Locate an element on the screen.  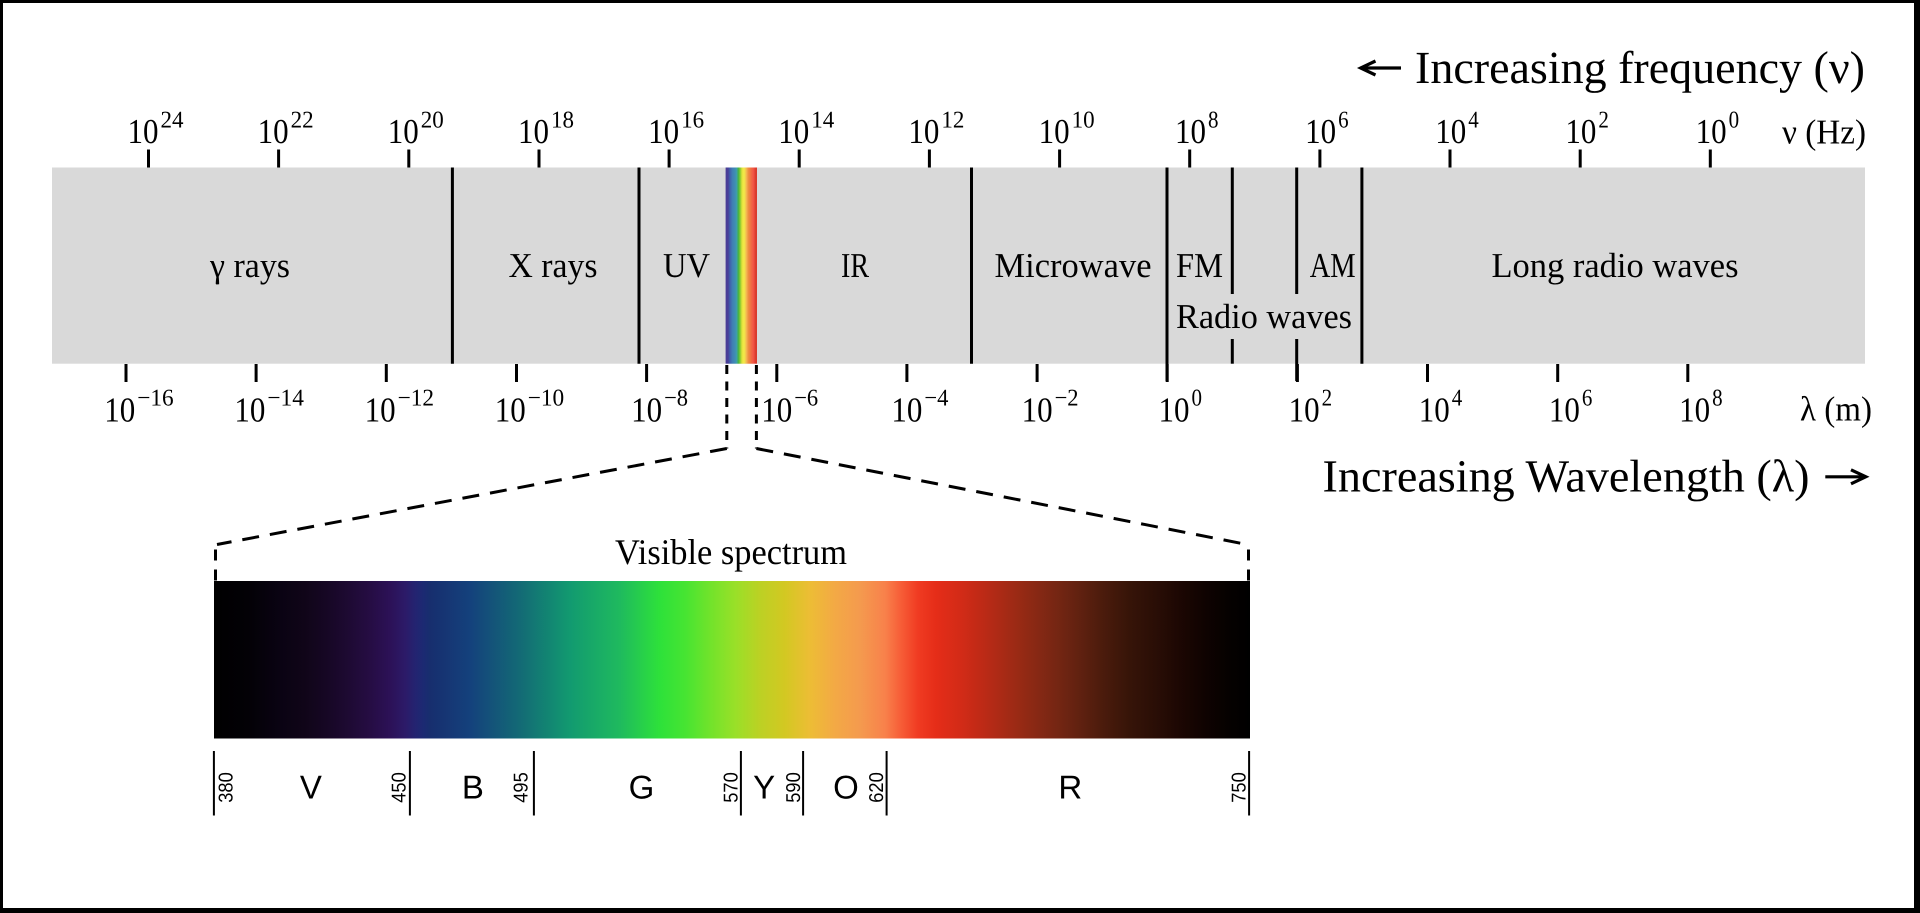
svg-text: 16 is located at coordinates (692, 121).